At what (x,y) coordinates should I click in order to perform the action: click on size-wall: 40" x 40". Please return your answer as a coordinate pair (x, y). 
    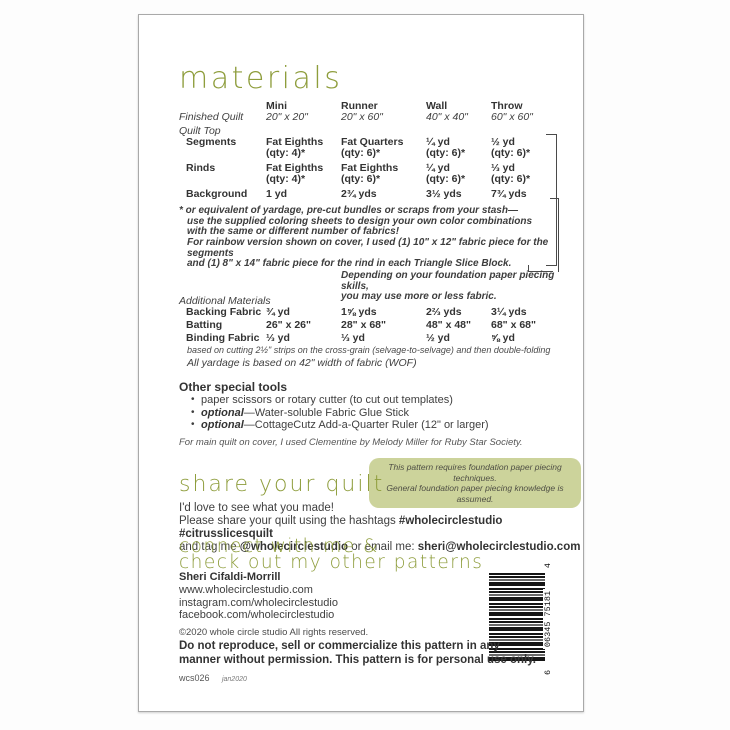
    Looking at the image, I should click on (447, 117).